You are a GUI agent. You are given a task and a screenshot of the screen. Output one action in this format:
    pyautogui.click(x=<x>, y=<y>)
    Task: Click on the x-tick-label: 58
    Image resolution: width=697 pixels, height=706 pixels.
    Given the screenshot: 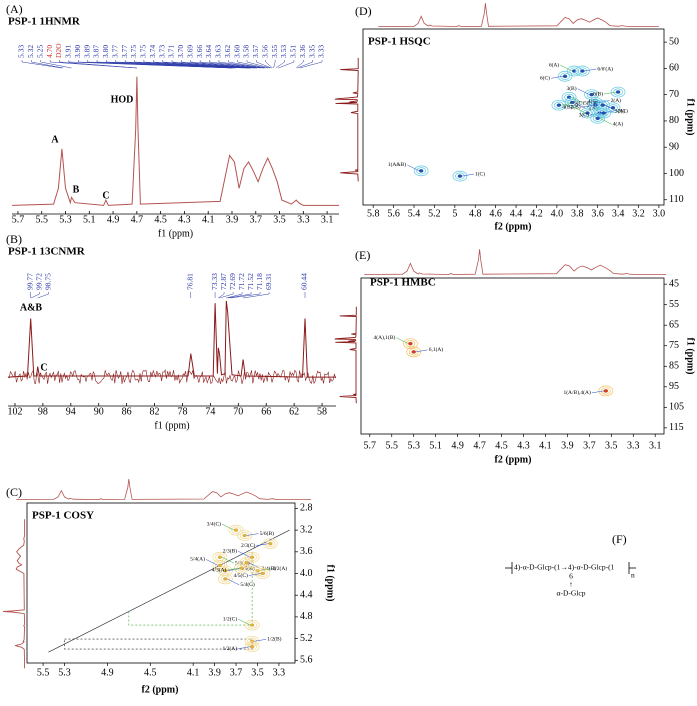 What is the action you would take?
    pyautogui.click(x=322, y=411)
    